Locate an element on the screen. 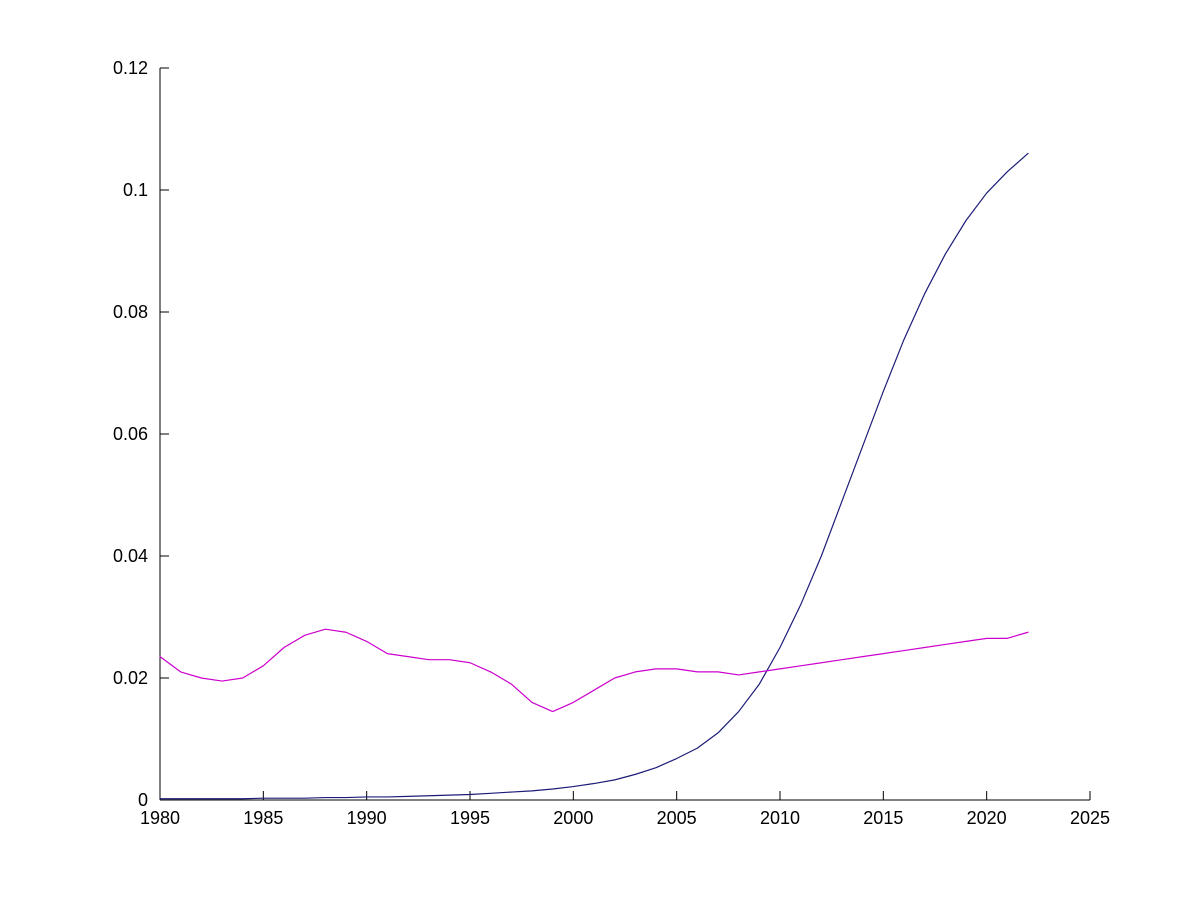  x-tick-label: 1980 is located at coordinates (160, 818).